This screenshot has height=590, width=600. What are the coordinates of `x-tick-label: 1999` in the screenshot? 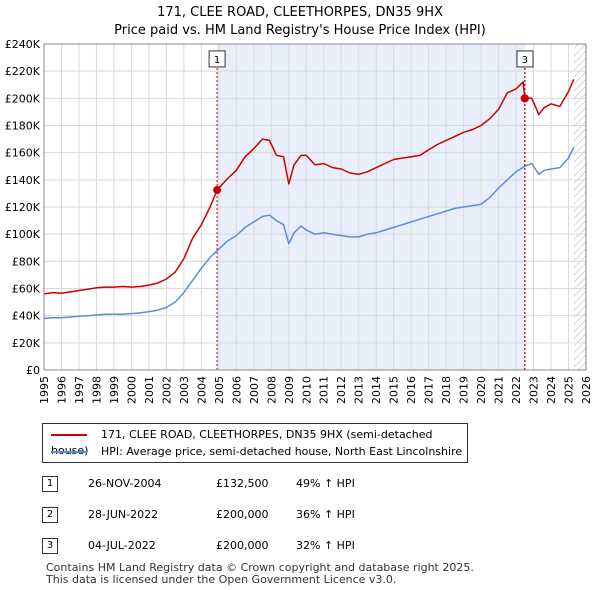 It's located at (114, 390).